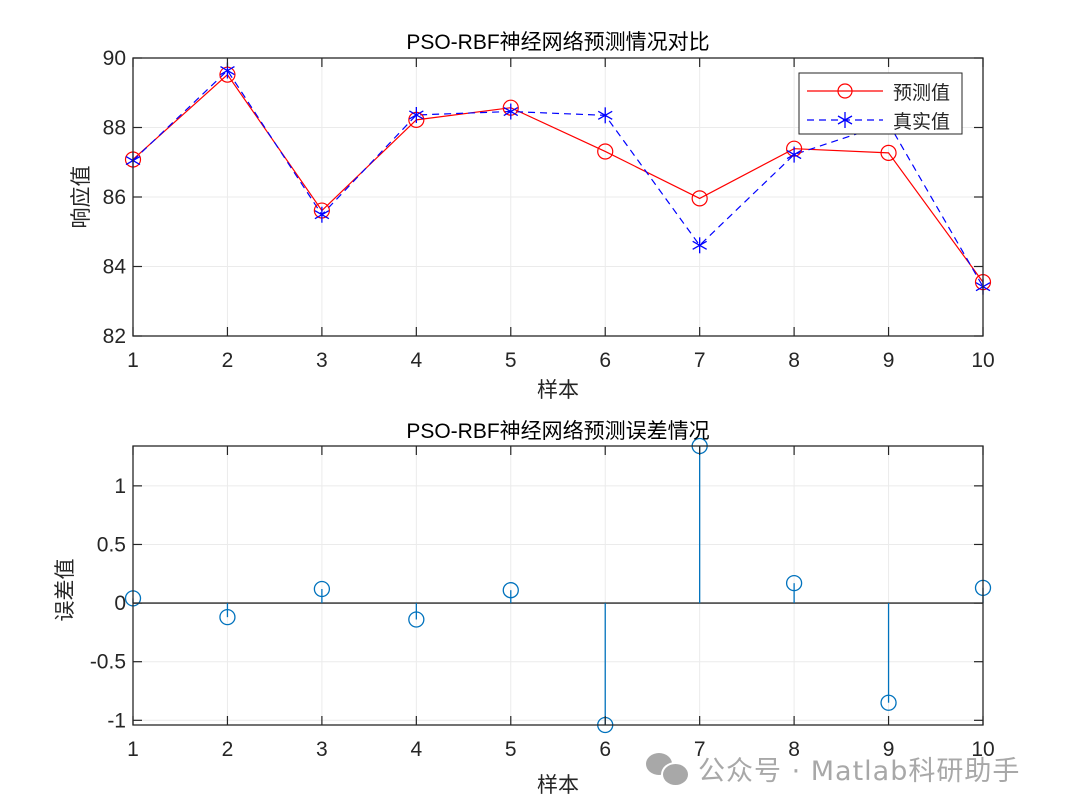 The height and width of the screenshot is (811, 1080). I want to click on top-title: PSO-RBF神经网络预测情况对比, so click(557, 42).